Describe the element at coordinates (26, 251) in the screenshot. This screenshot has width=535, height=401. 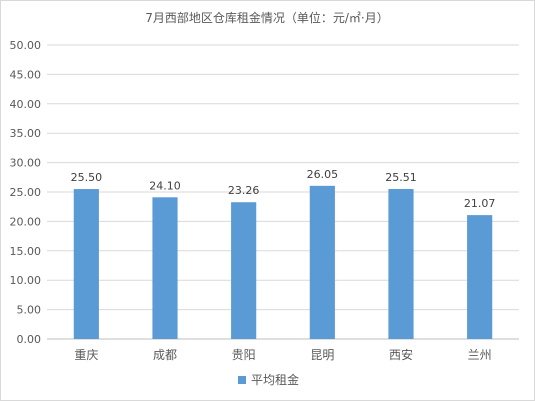
I see `y-tick-label: 15.00` at that location.